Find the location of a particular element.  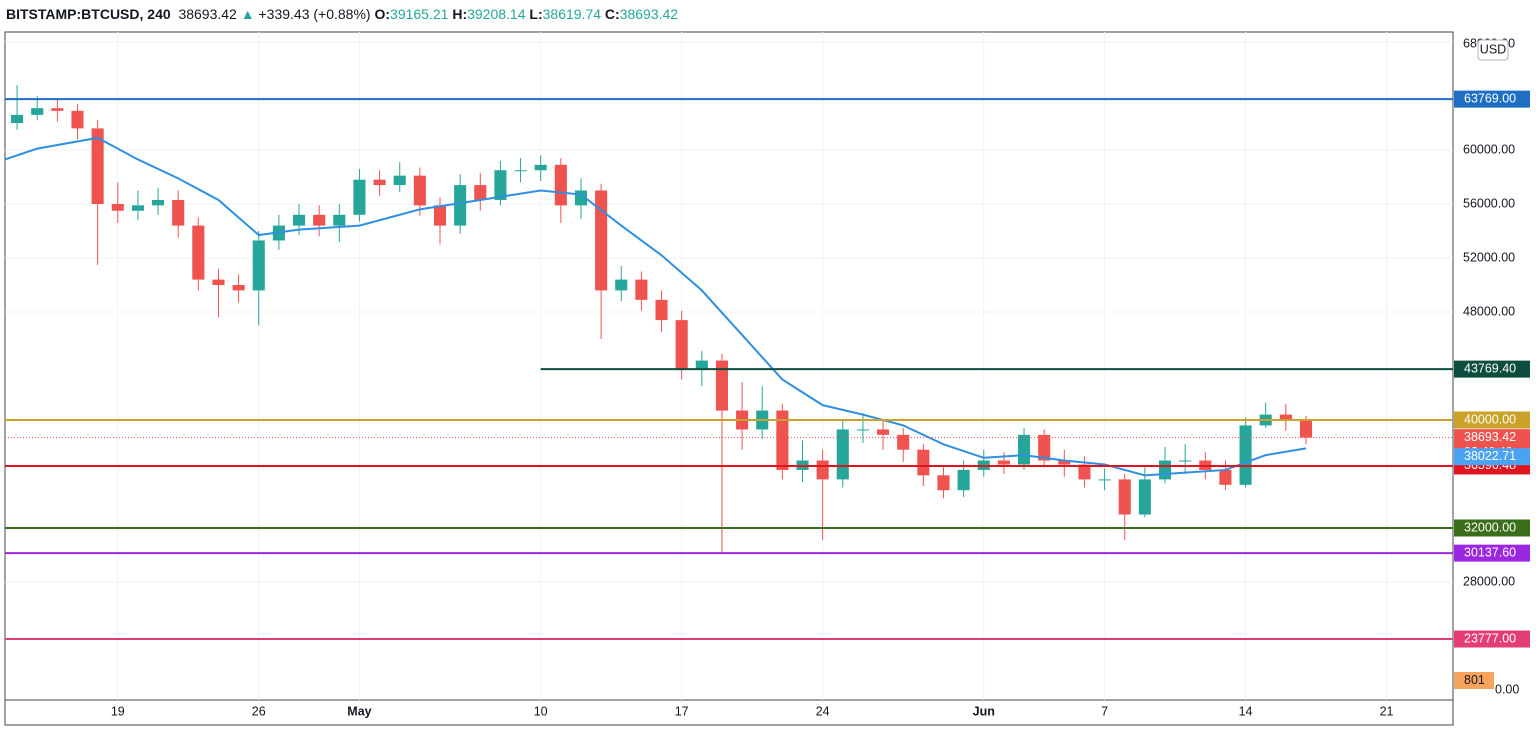

price-label: 40000.00 is located at coordinates (1490, 419).